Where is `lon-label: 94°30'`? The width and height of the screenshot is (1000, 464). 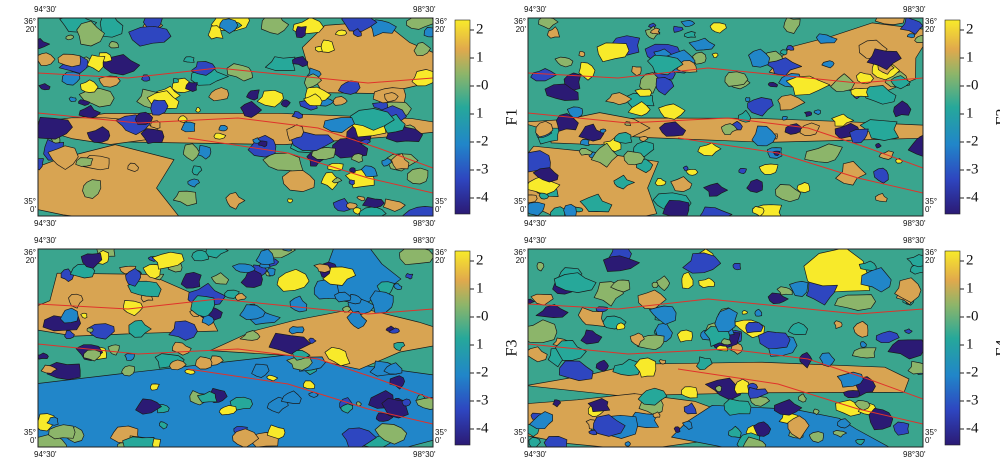
lon-label: 94°30' is located at coordinates (45, 223).